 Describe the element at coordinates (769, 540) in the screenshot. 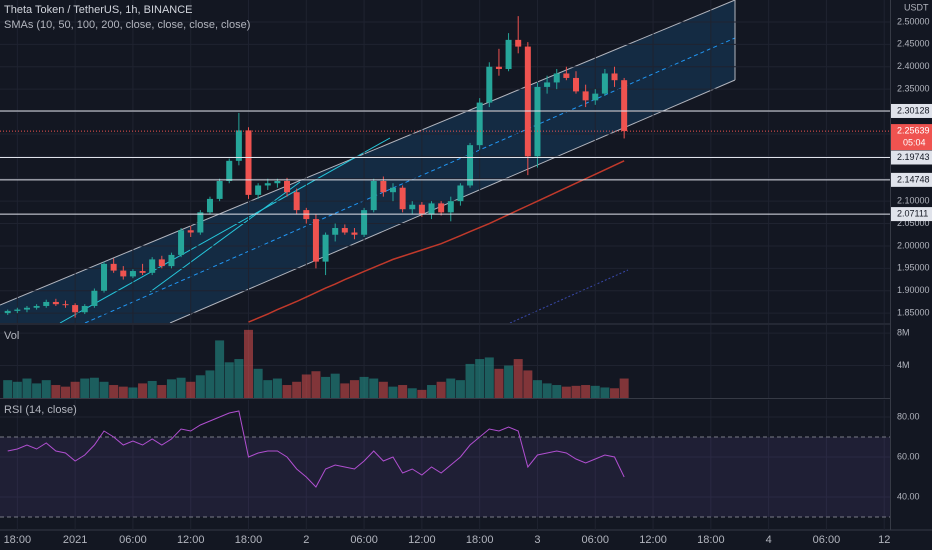

I see `time-label: 4` at that location.